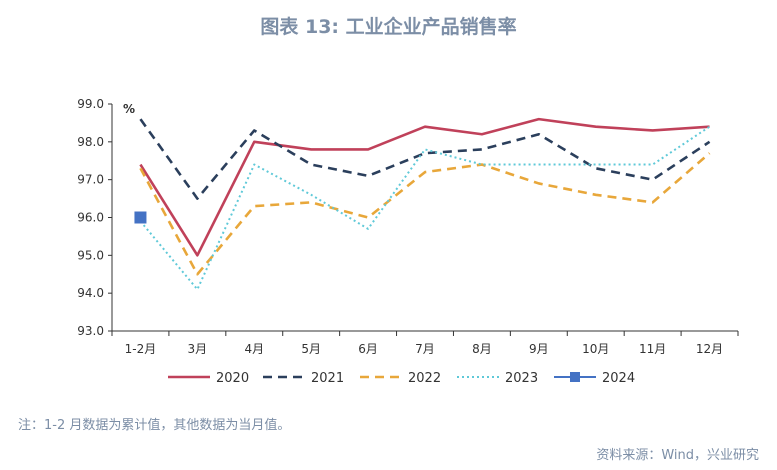 The width and height of the screenshot is (777, 470). What do you see at coordinates (90, 142) in the screenshot?
I see `y-tick-label: 98.0` at bounding box center [90, 142].